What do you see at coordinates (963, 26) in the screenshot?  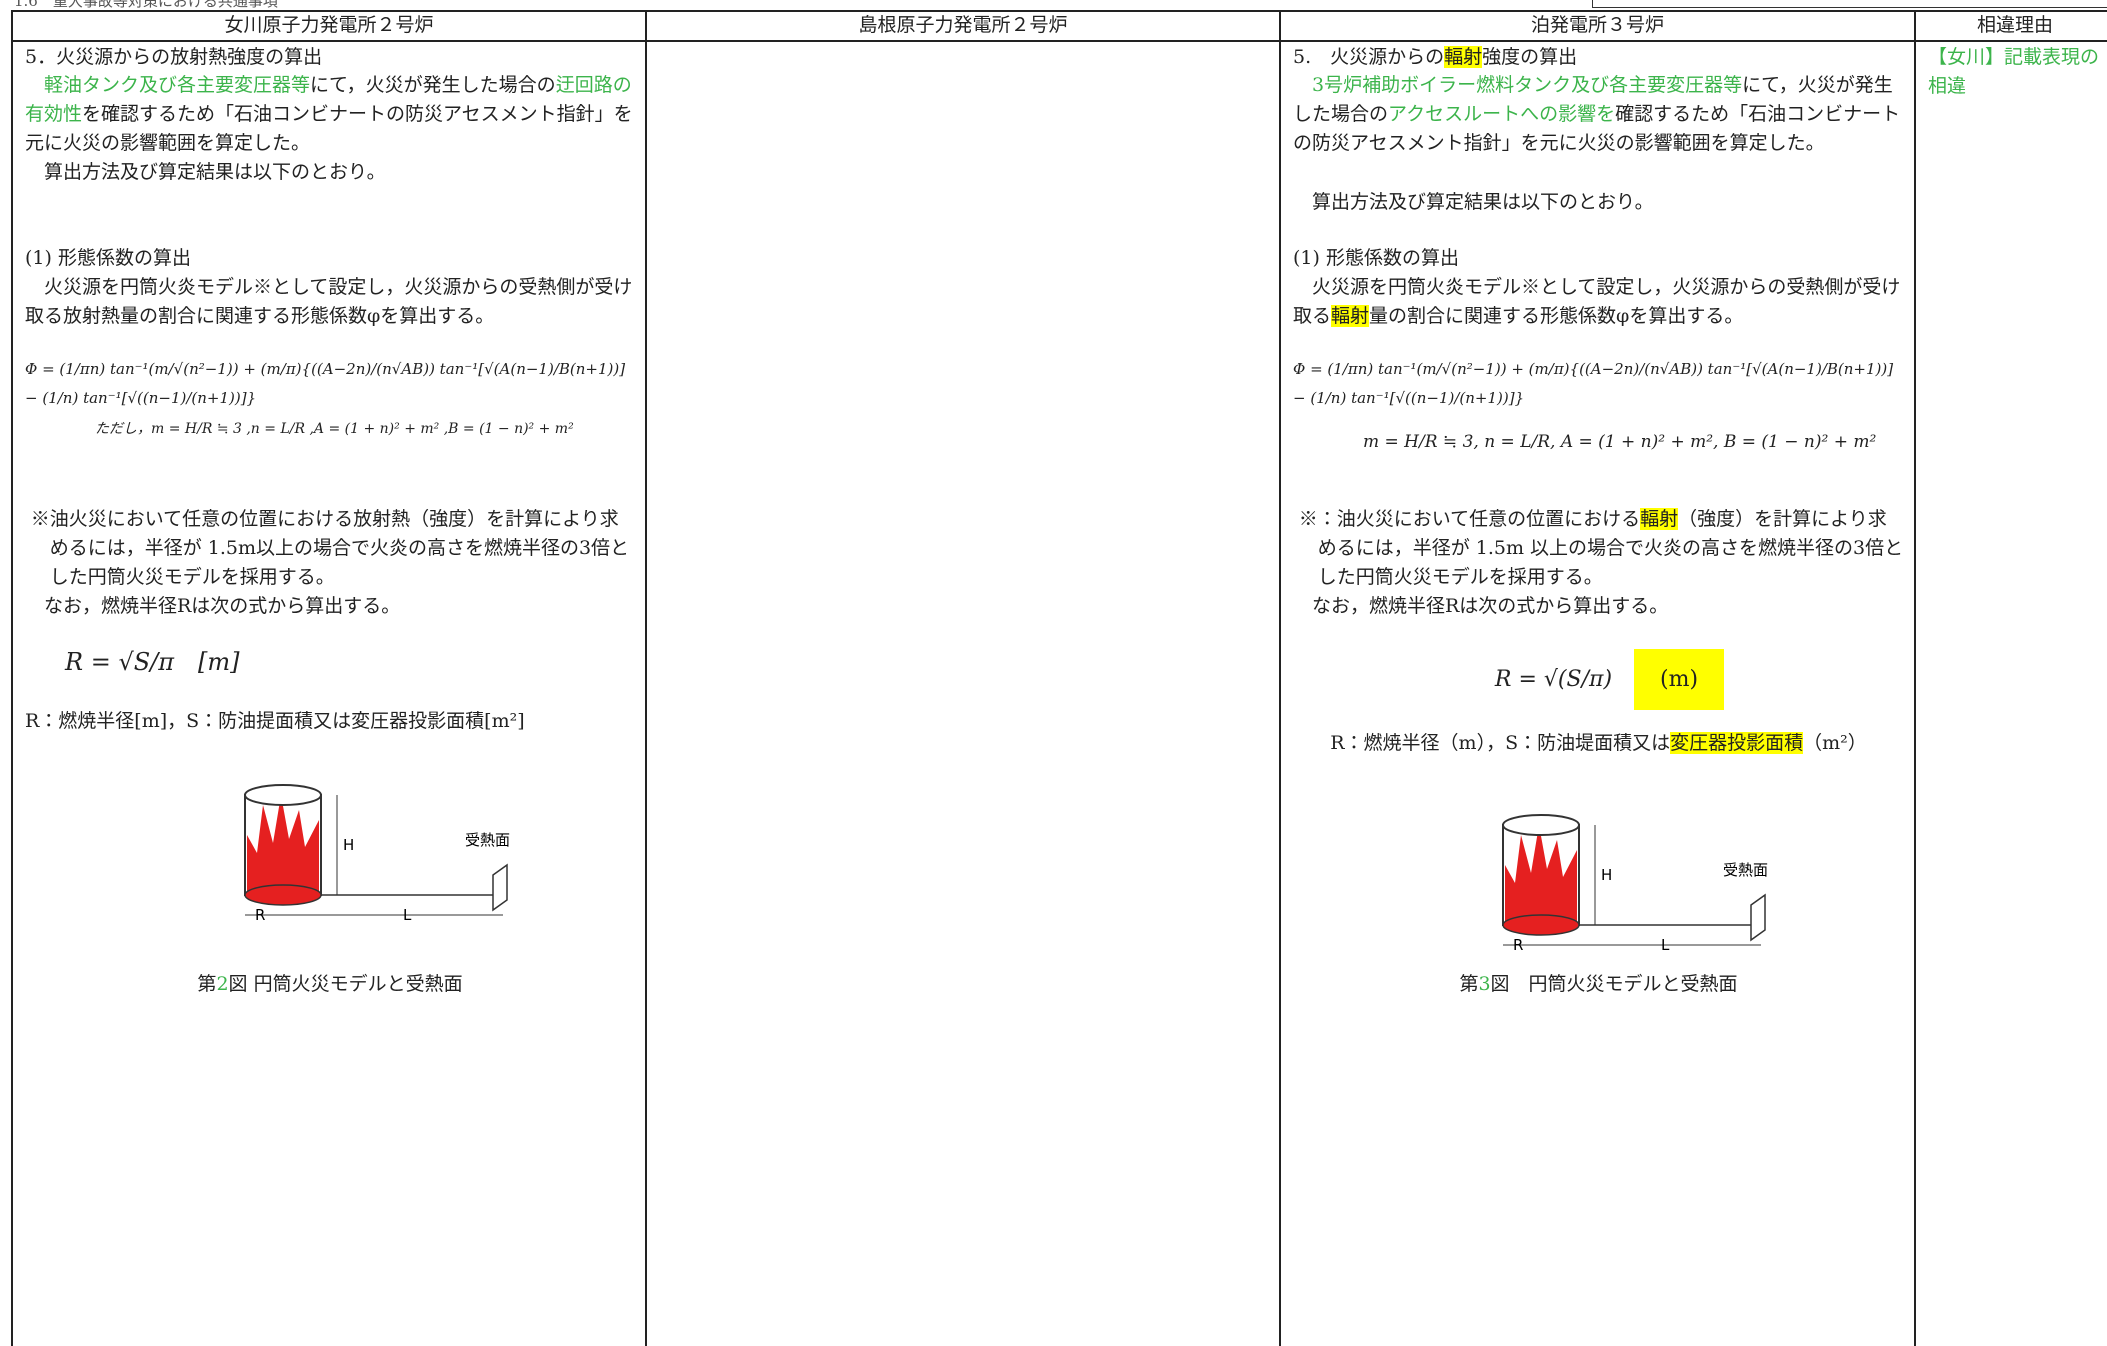 I see `column-header: 島根原子力発電所２号炉` at bounding box center [963, 26].